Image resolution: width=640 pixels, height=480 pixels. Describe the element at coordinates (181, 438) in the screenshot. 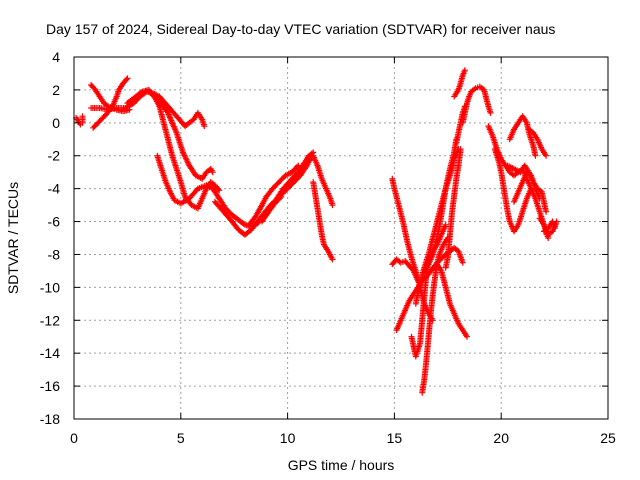

I see `x-tick-label: 5` at that location.